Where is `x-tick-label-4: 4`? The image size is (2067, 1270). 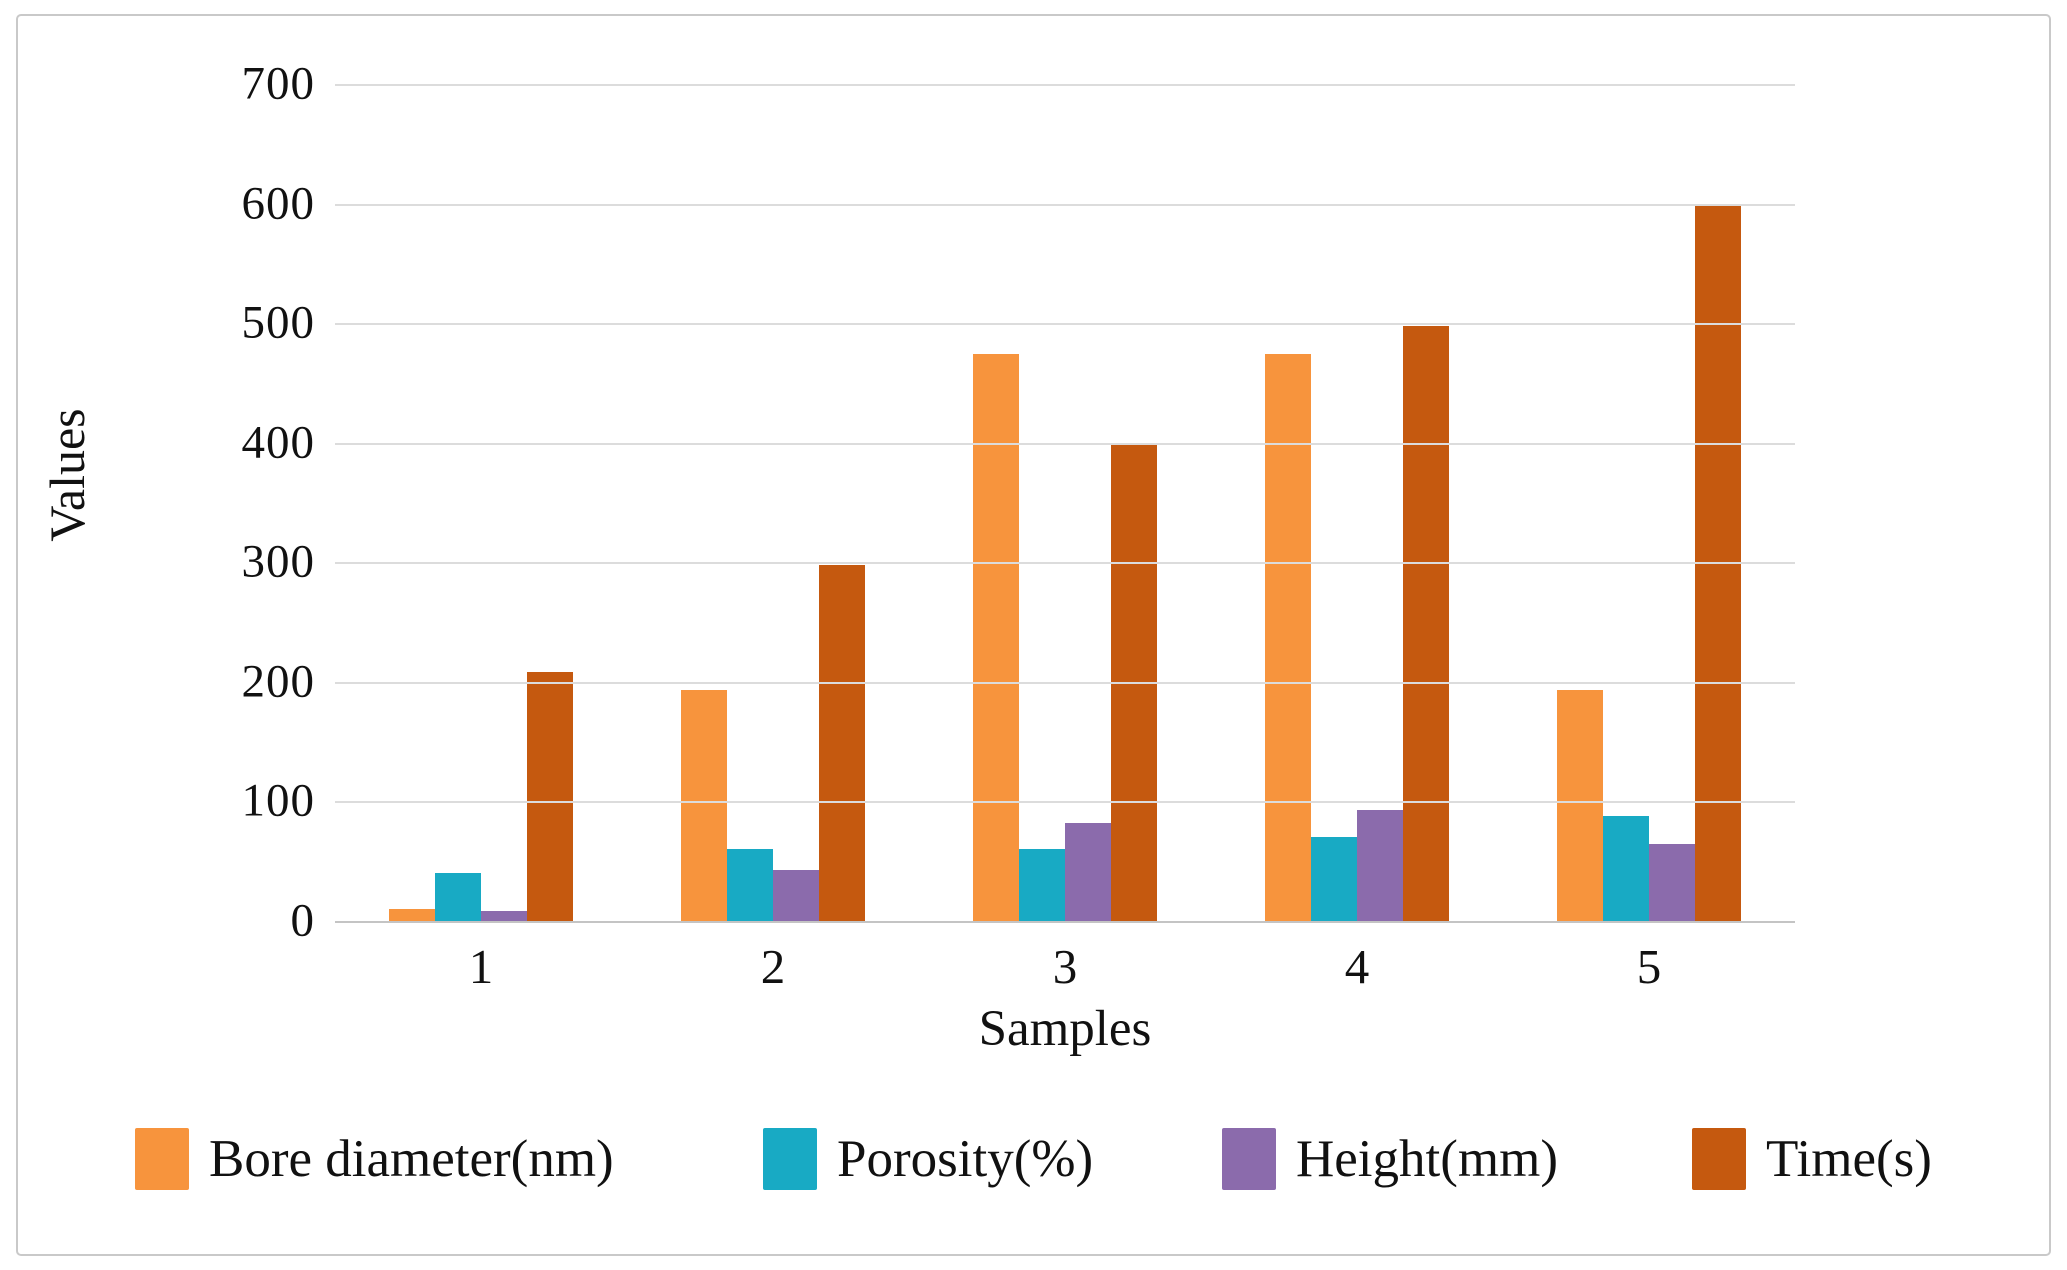 x-tick-label-4: 4 is located at coordinates (1357, 966).